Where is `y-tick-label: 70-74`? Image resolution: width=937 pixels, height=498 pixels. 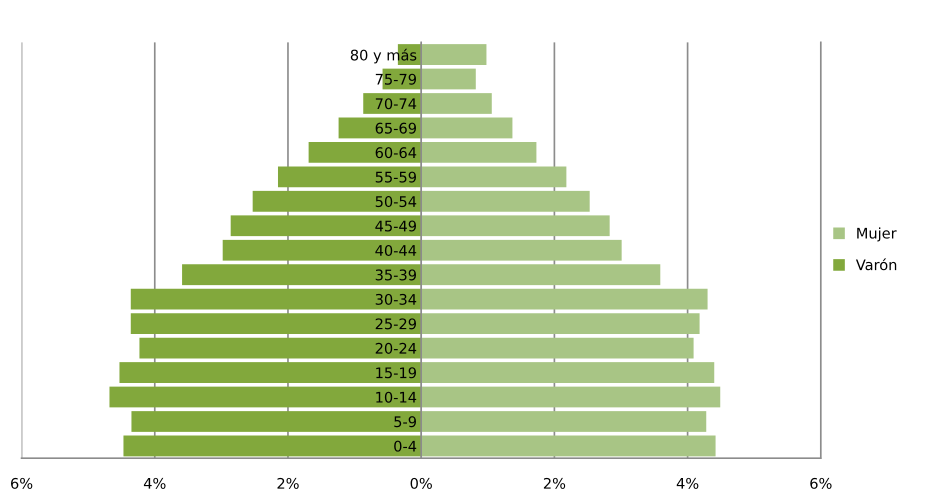
y-tick-label: 70-74 is located at coordinates (396, 104).